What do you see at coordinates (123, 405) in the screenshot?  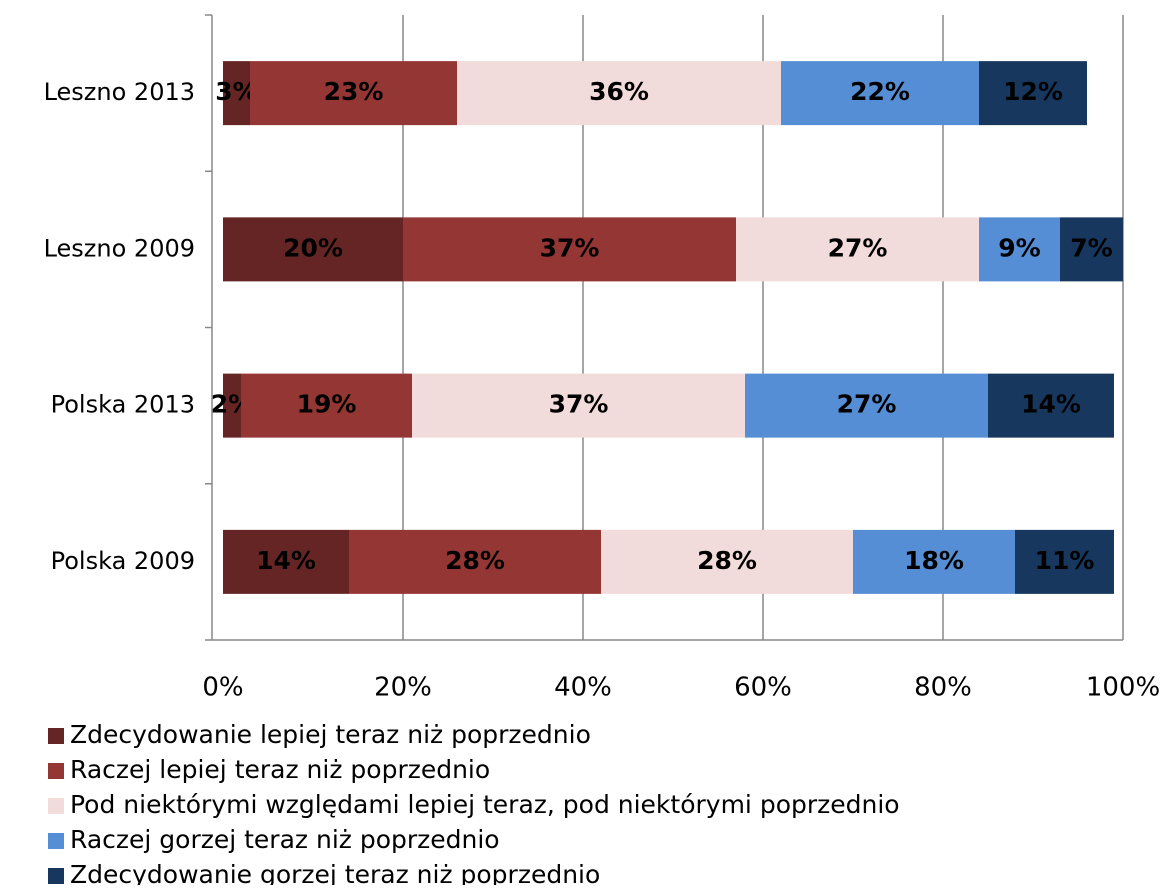 I see `y-tick-label: Polska 2013` at bounding box center [123, 405].